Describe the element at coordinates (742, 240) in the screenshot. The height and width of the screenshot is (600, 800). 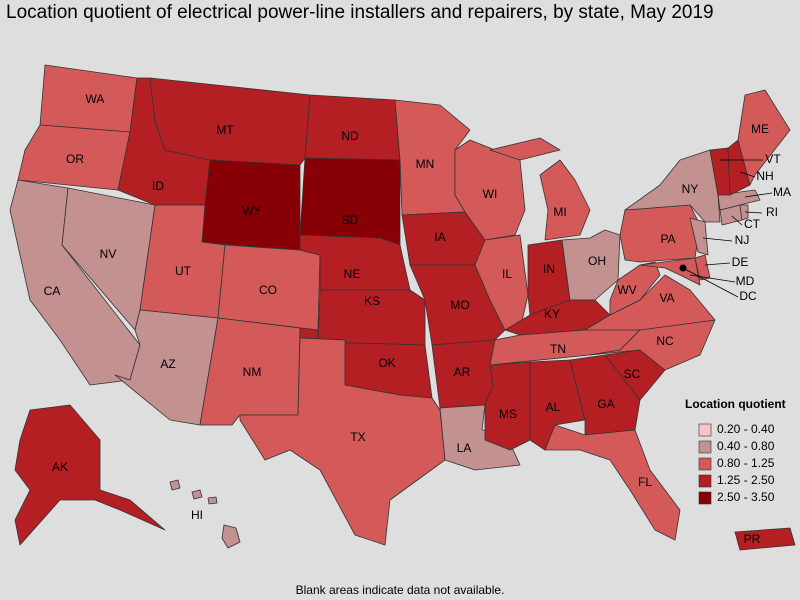
I see `state-label: NJ` at that location.